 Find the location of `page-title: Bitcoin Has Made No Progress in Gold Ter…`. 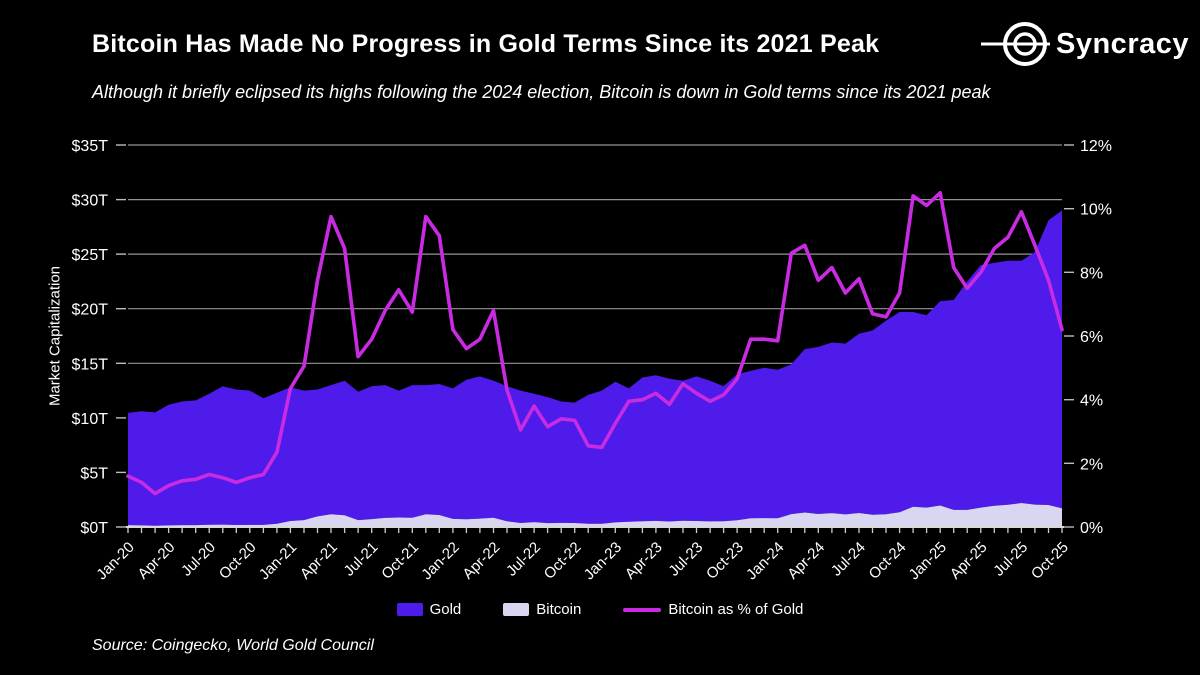

page-title: Bitcoin Has Made No Progress in Gold Ter… is located at coordinates (486, 44).